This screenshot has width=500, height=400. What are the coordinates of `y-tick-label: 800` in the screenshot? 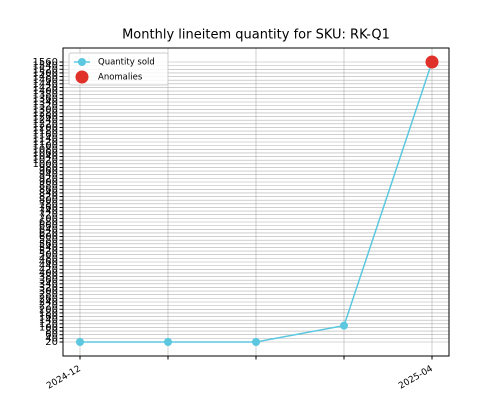 It's located at (48, 200).